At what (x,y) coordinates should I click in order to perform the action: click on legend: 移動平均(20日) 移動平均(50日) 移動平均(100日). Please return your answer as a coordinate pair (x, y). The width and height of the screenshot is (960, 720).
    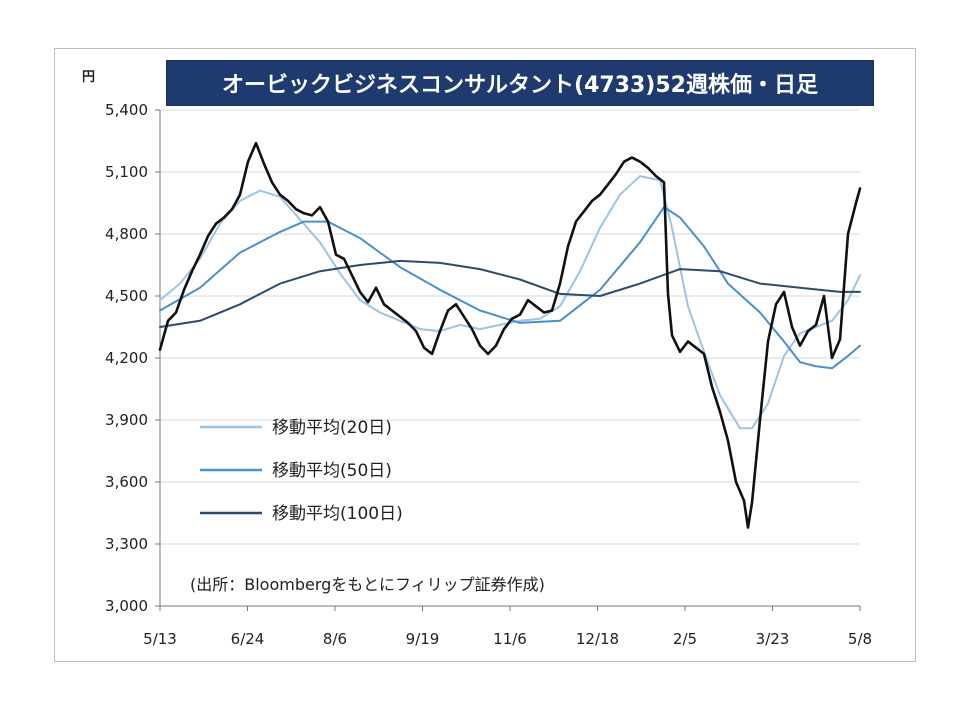
    Looking at the image, I should click on (301, 471).